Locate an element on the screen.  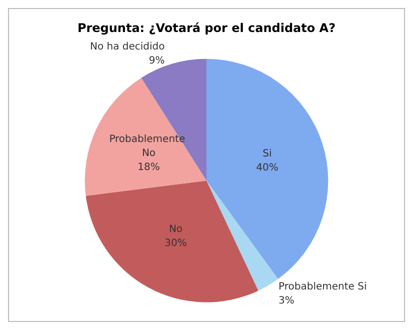
data-label: 40% is located at coordinates (267, 168).